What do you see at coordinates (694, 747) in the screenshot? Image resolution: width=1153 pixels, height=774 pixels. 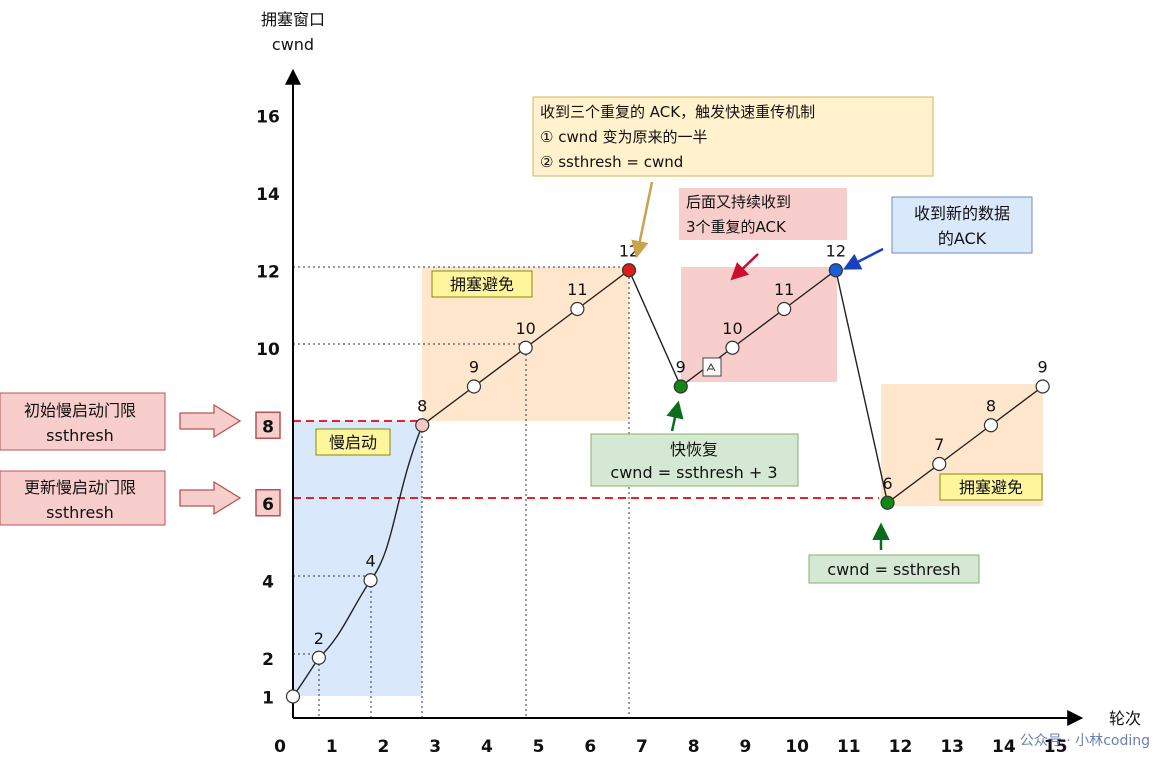 I see `x-tick-label: 8` at bounding box center [694, 747].